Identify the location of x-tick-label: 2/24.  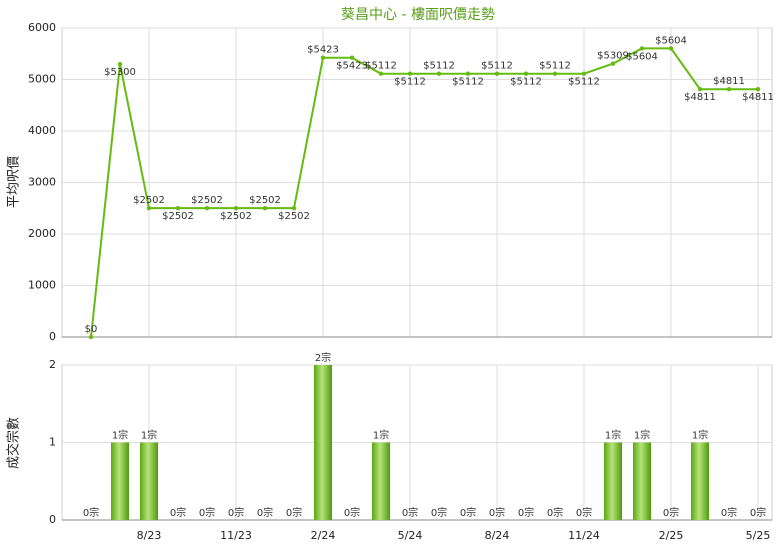
(323, 535).